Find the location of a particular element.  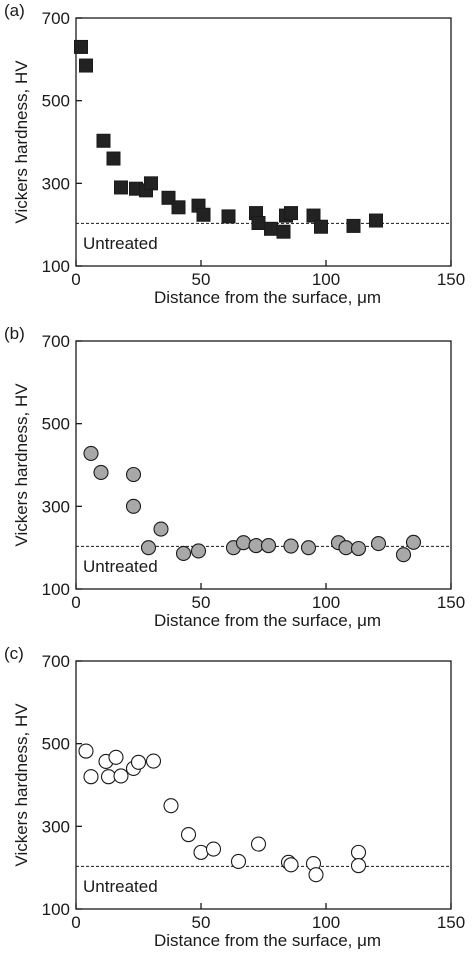

panel-label: (c) is located at coordinates (14, 653).